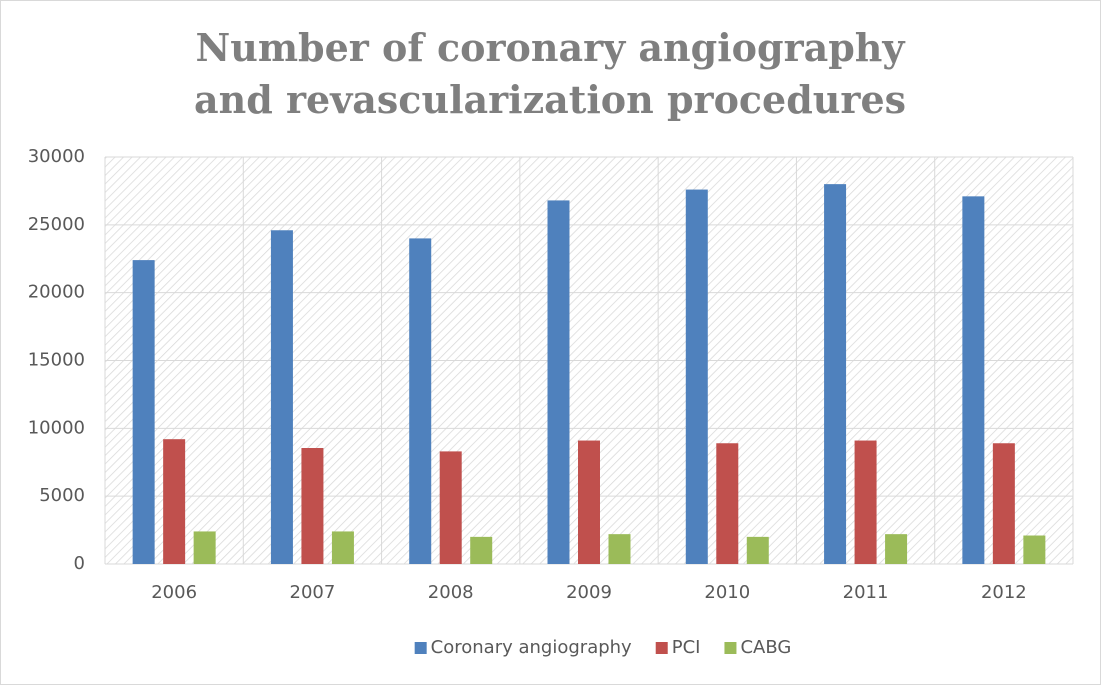 The image size is (1101, 685). I want to click on x-tick-label: 2011, so click(866, 592).